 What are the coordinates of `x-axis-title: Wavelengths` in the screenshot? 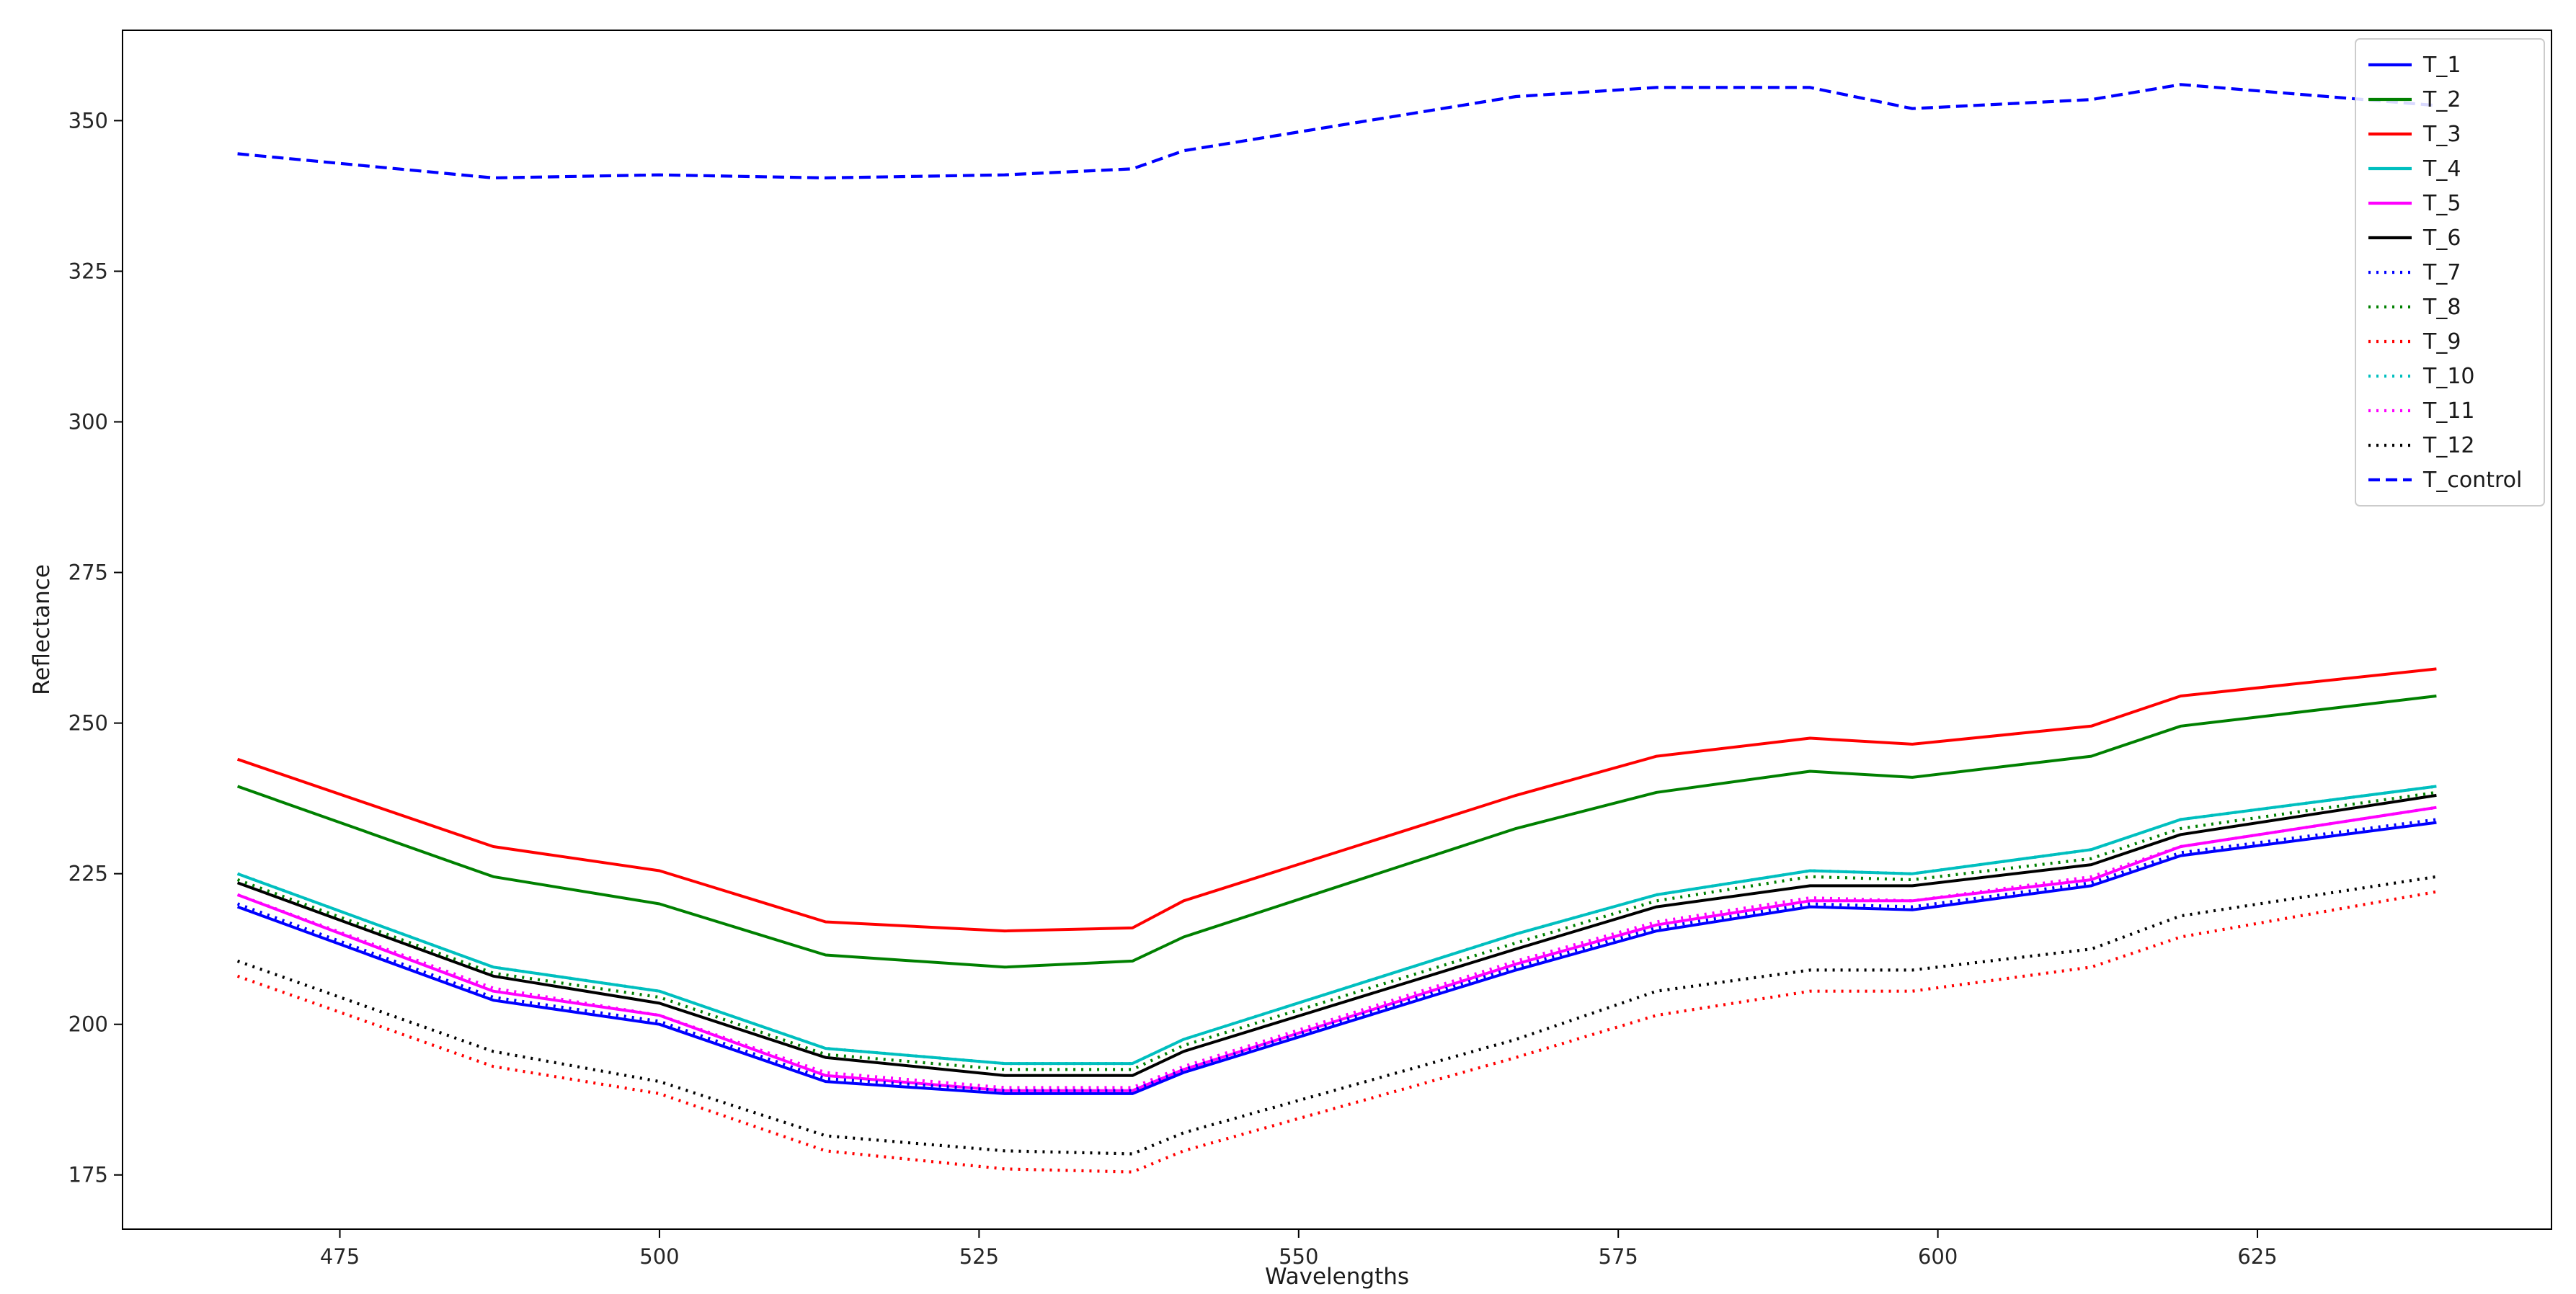 It's located at (1337, 1277).